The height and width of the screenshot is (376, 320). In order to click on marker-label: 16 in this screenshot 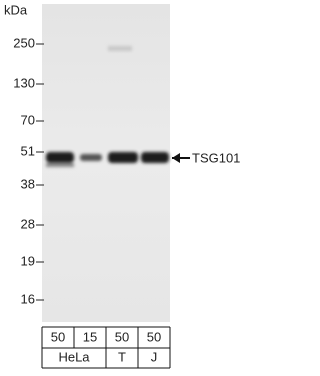, I will do `click(28, 298)`.